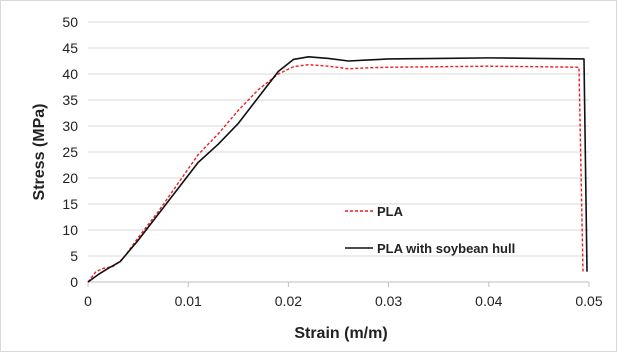 Image resolution: width=617 pixels, height=352 pixels. I want to click on y-tick-labels: 0 5 10 15 20 25 30 35 40 45 50, so click(70, 152).